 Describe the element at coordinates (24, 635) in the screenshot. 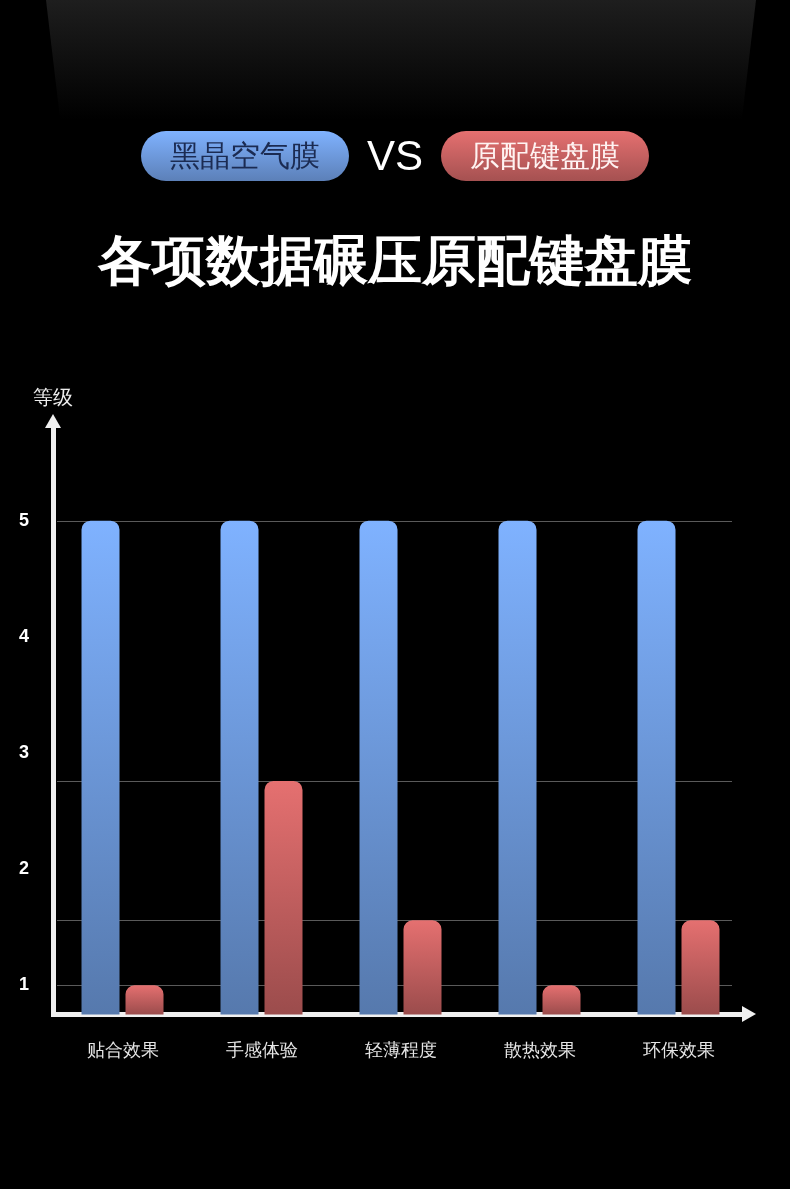

I see `y-tick-label: 4` at that location.